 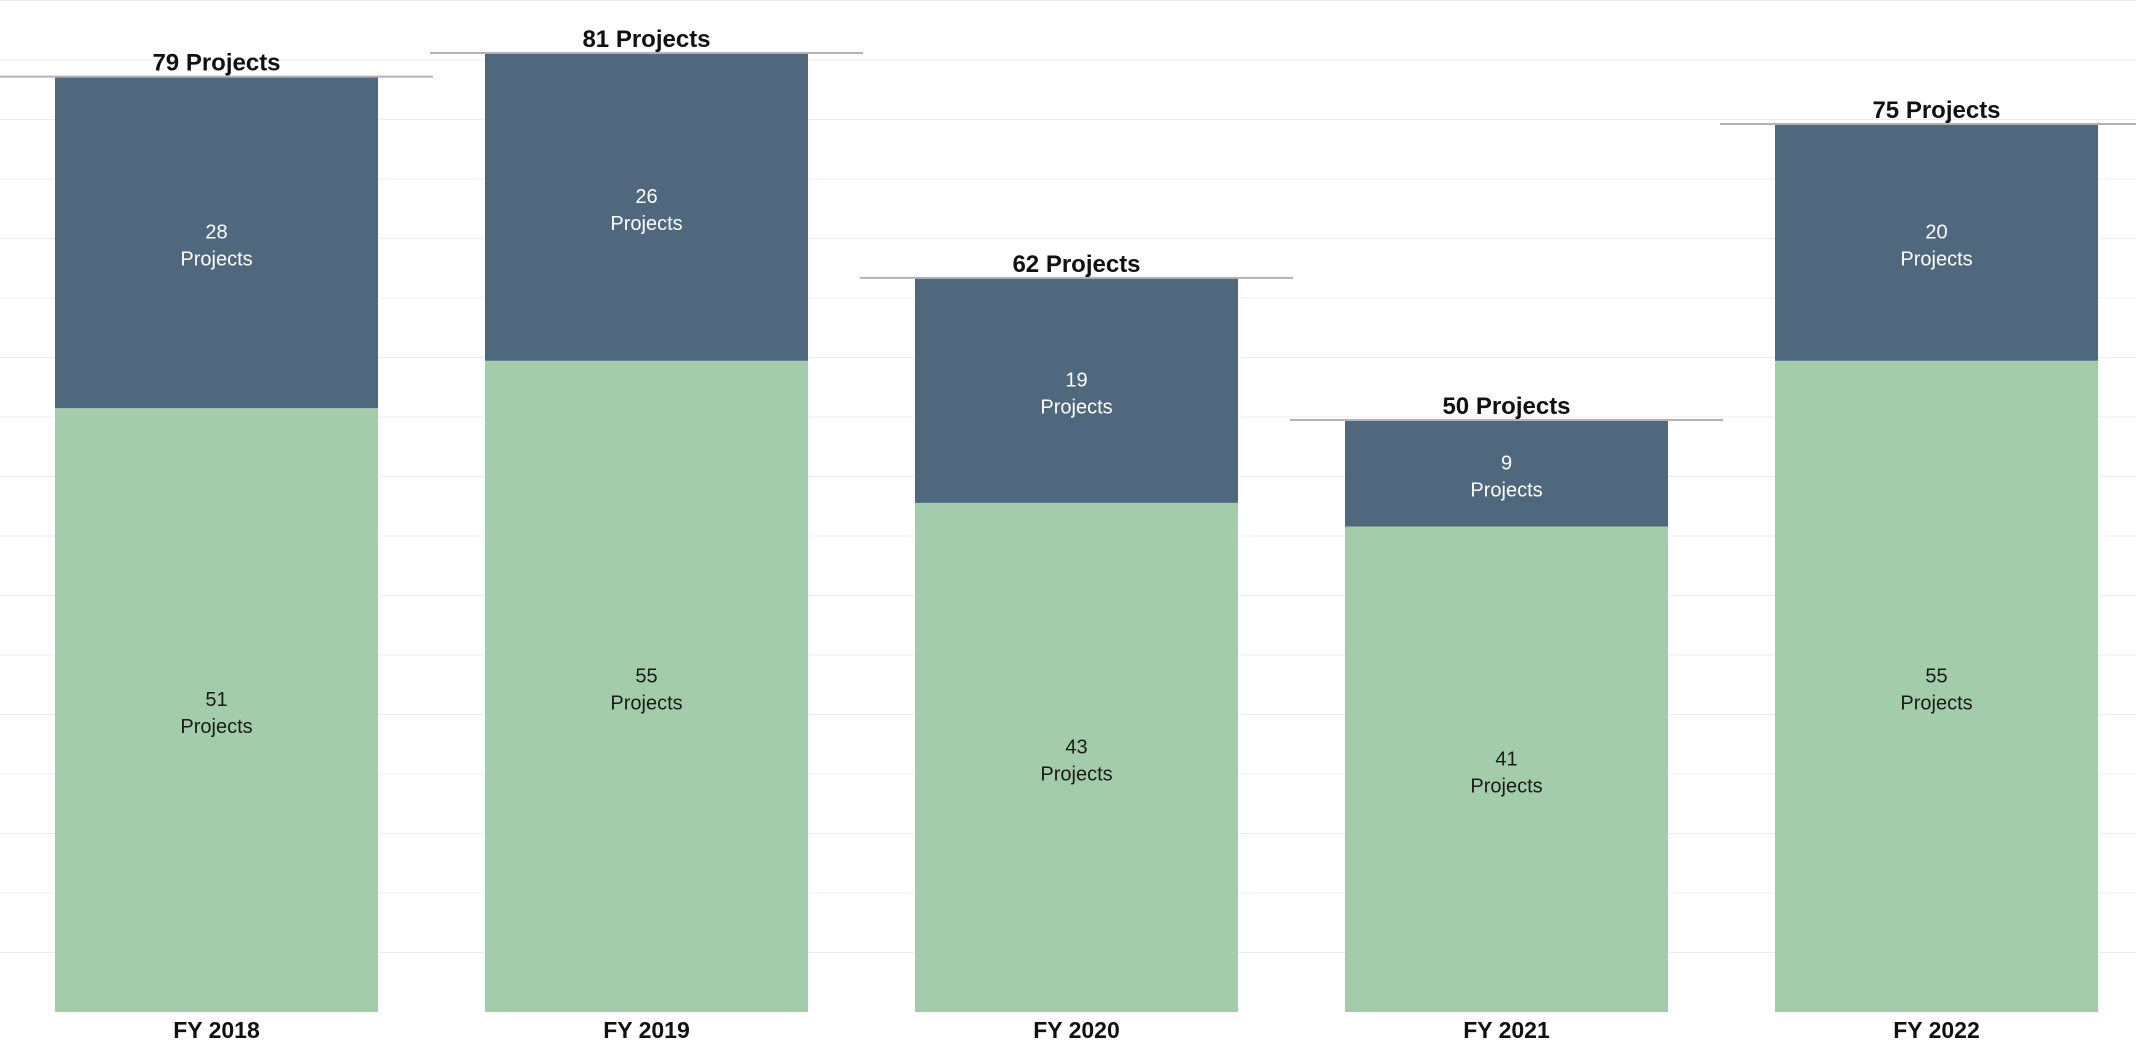 I want to click on bar-segment-fy-2022-lower, so click(x=1936, y=686).